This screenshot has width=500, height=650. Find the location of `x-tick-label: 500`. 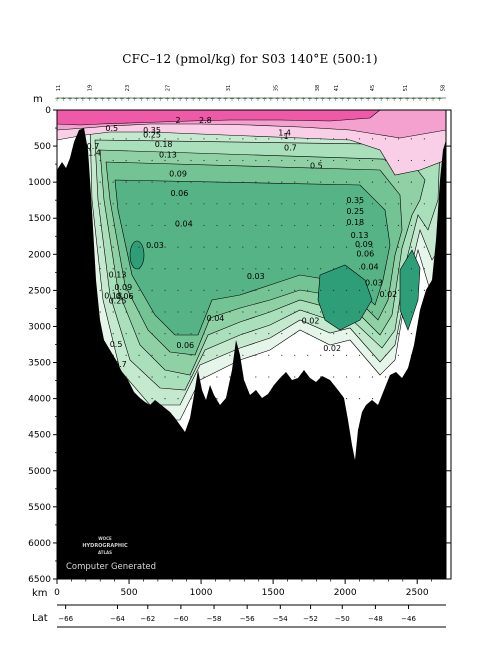

x-tick-label: 500 is located at coordinates (128, 593).